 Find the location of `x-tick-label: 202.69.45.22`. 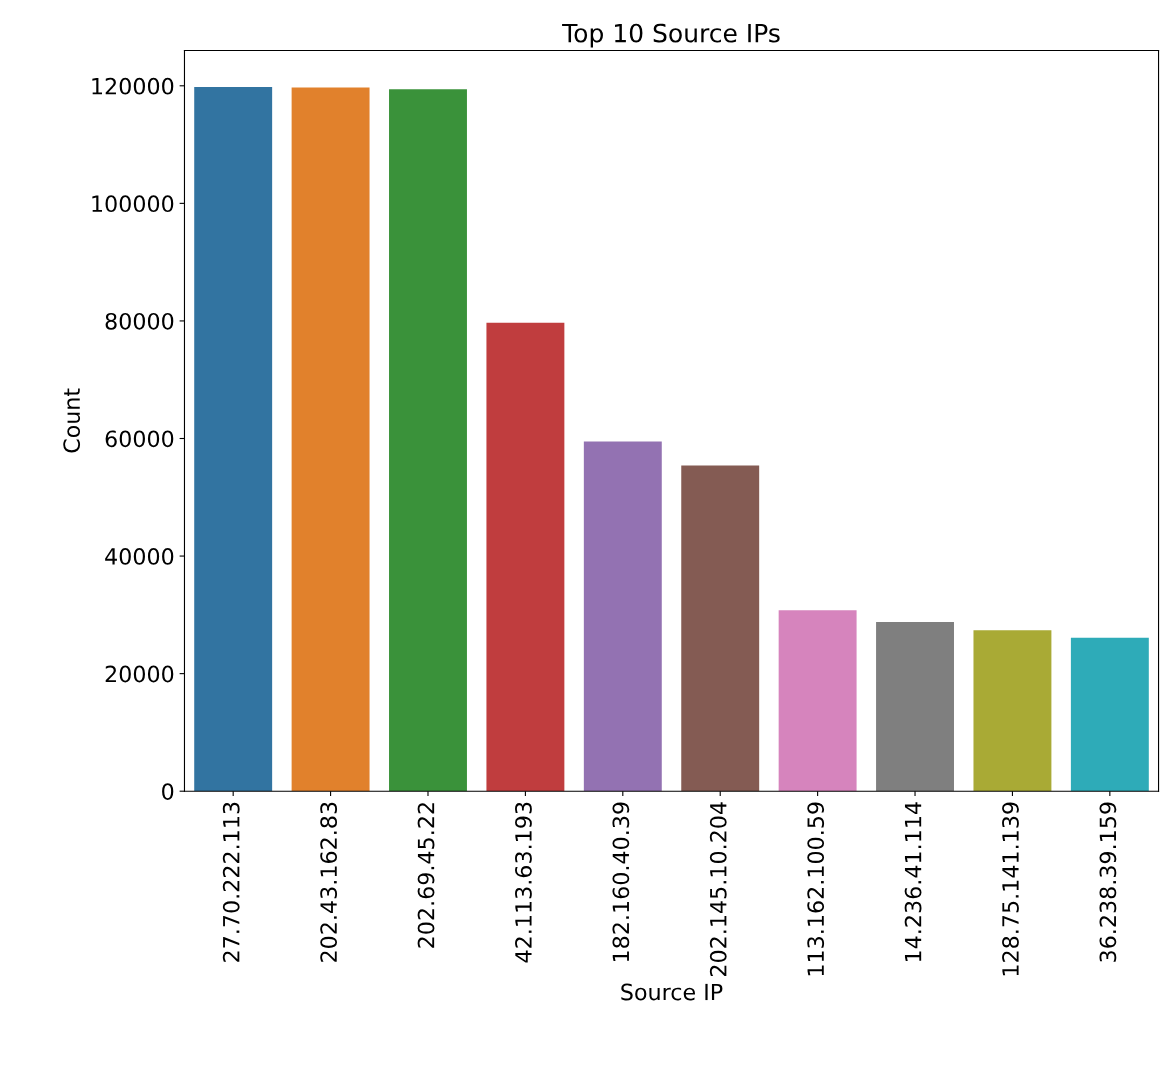

x-tick-label: 202.69.45.22 is located at coordinates (426, 875).